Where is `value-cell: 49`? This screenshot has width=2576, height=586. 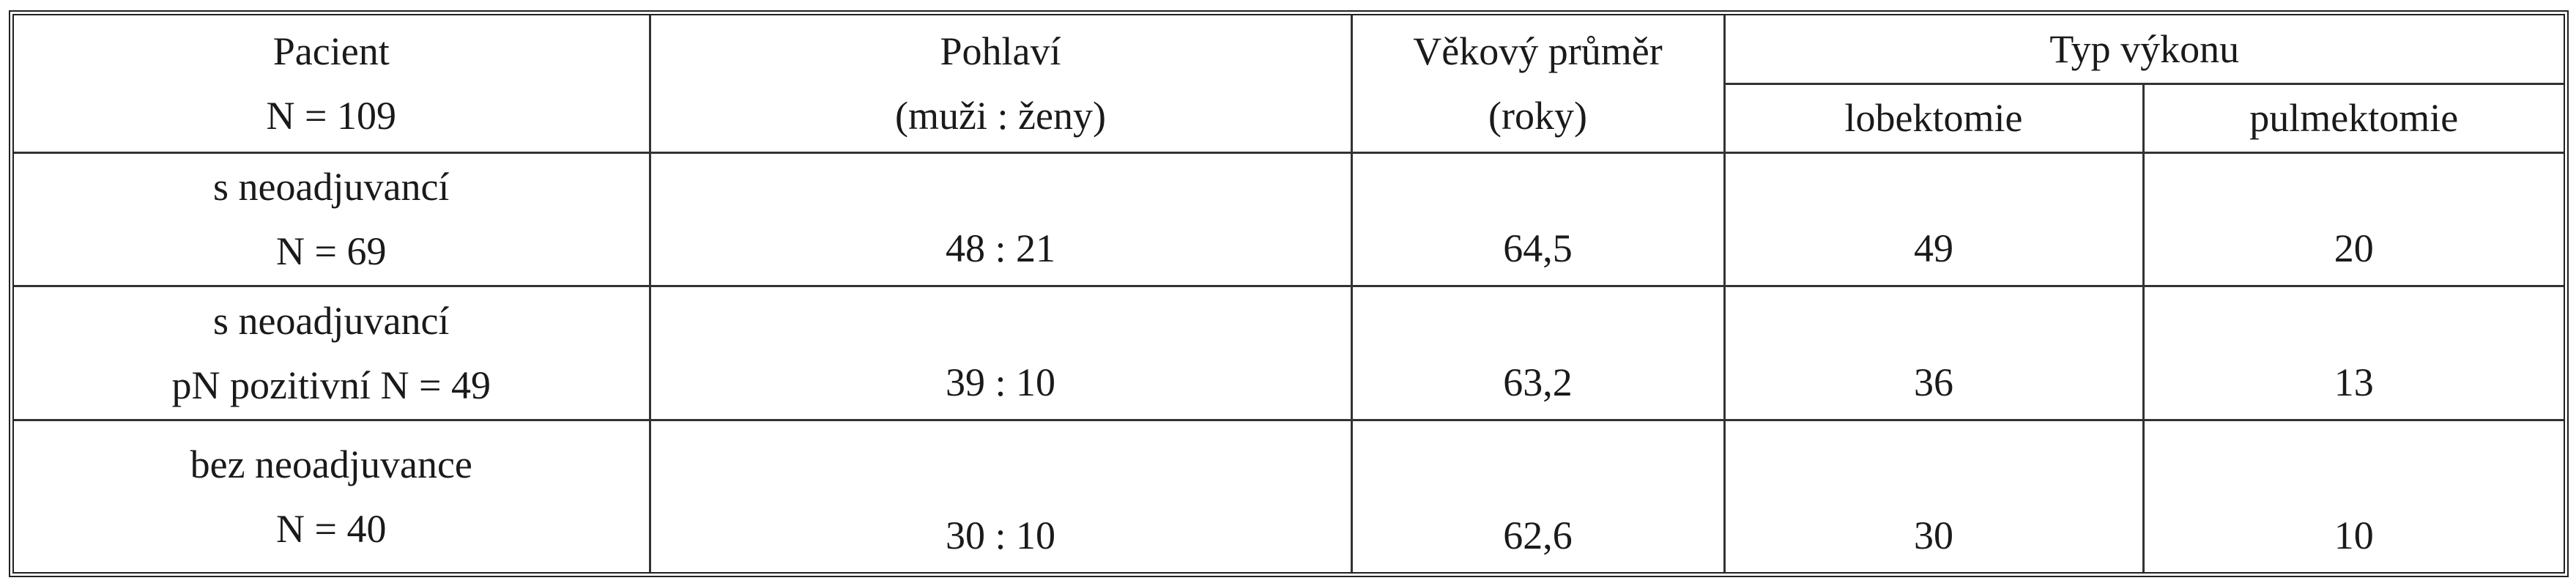 value-cell: 49 is located at coordinates (1934, 219).